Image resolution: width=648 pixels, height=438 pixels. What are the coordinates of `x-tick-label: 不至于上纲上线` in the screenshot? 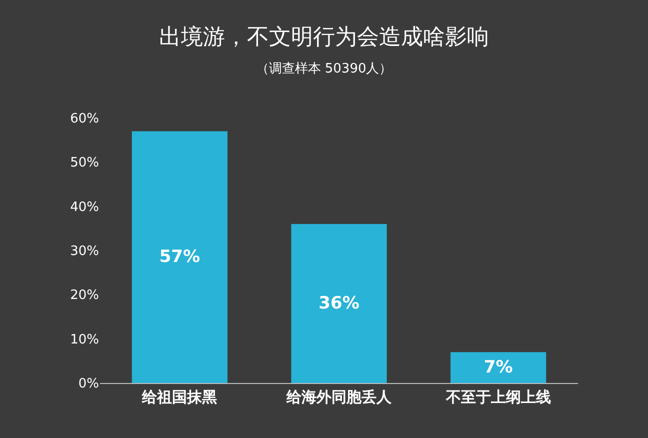 It's located at (497, 397).